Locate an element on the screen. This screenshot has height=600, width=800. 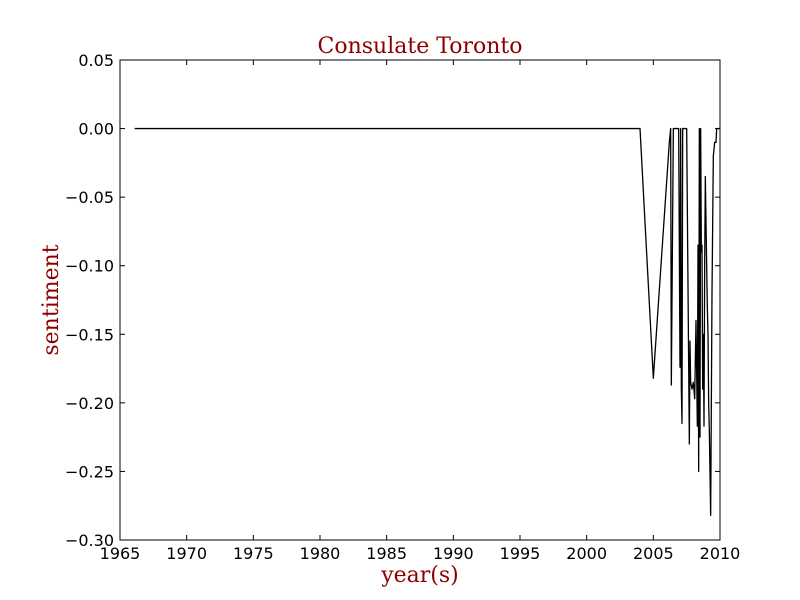
y-tick-label: −0.25 is located at coordinates (89, 471).